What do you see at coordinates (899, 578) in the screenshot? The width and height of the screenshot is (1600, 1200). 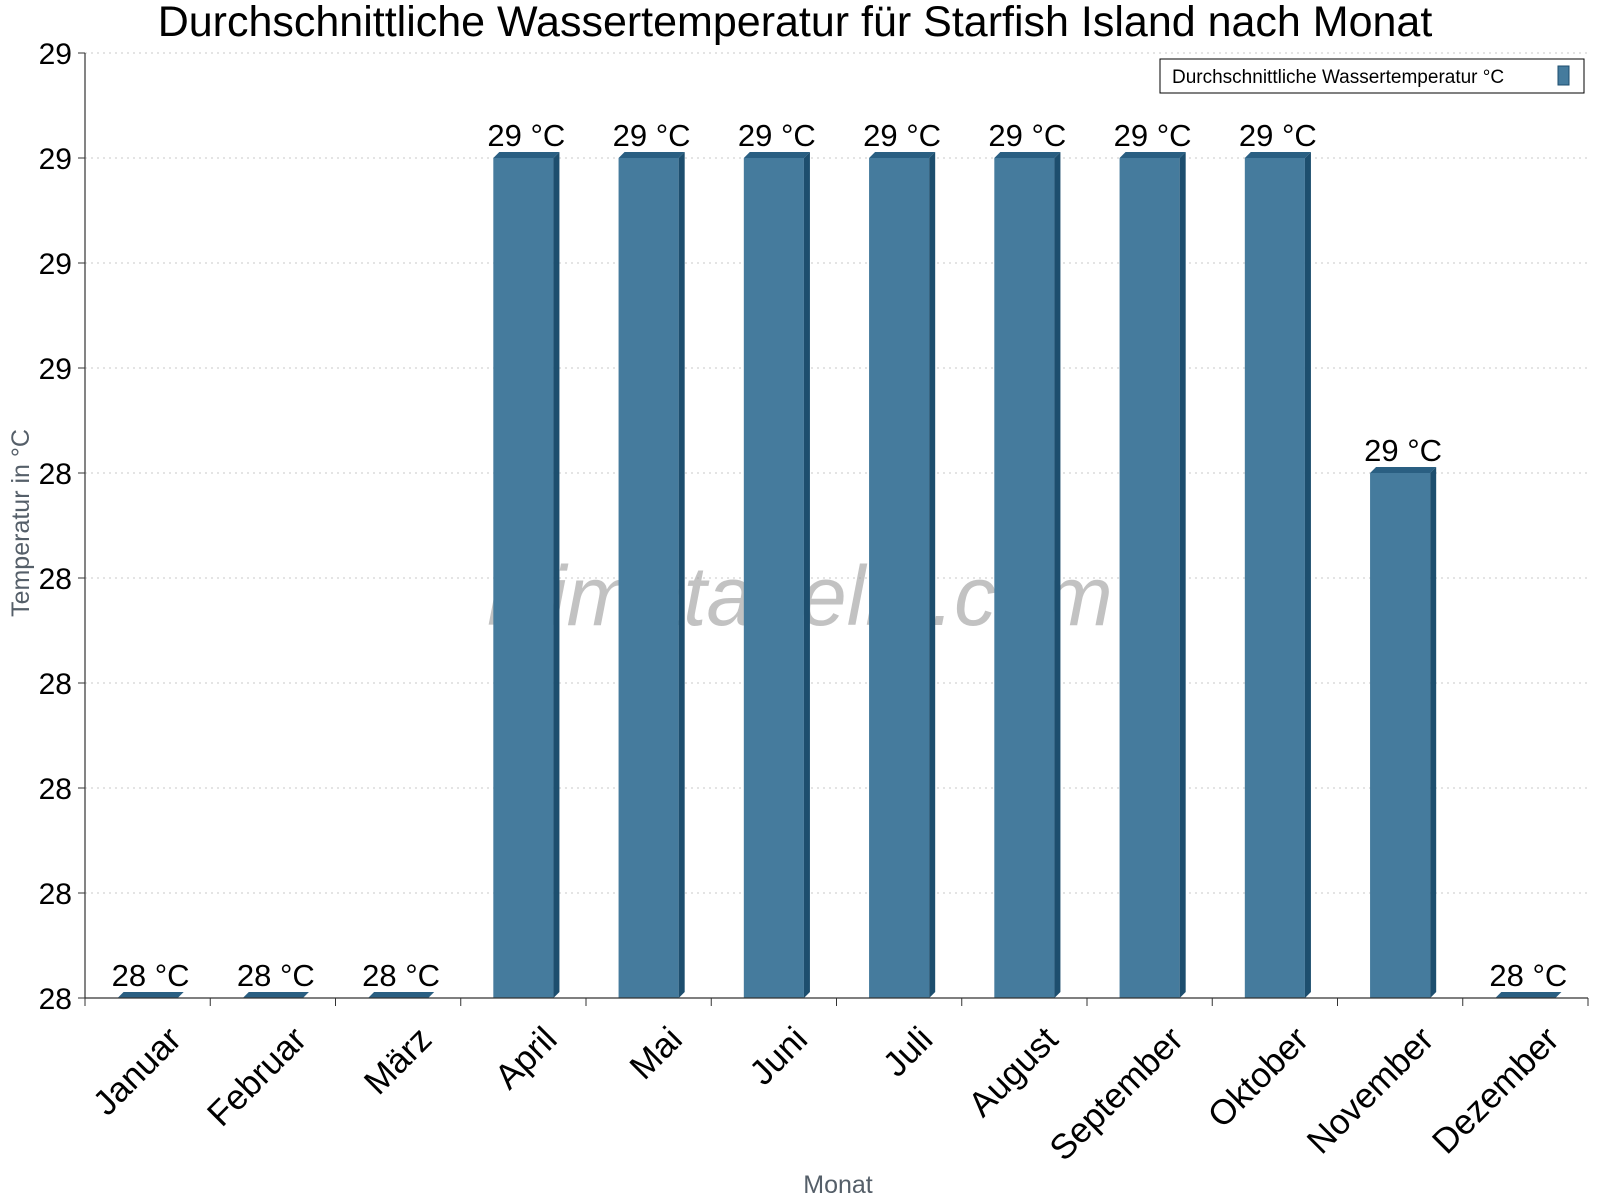 I see `bar-juli` at bounding box center [899, 578].